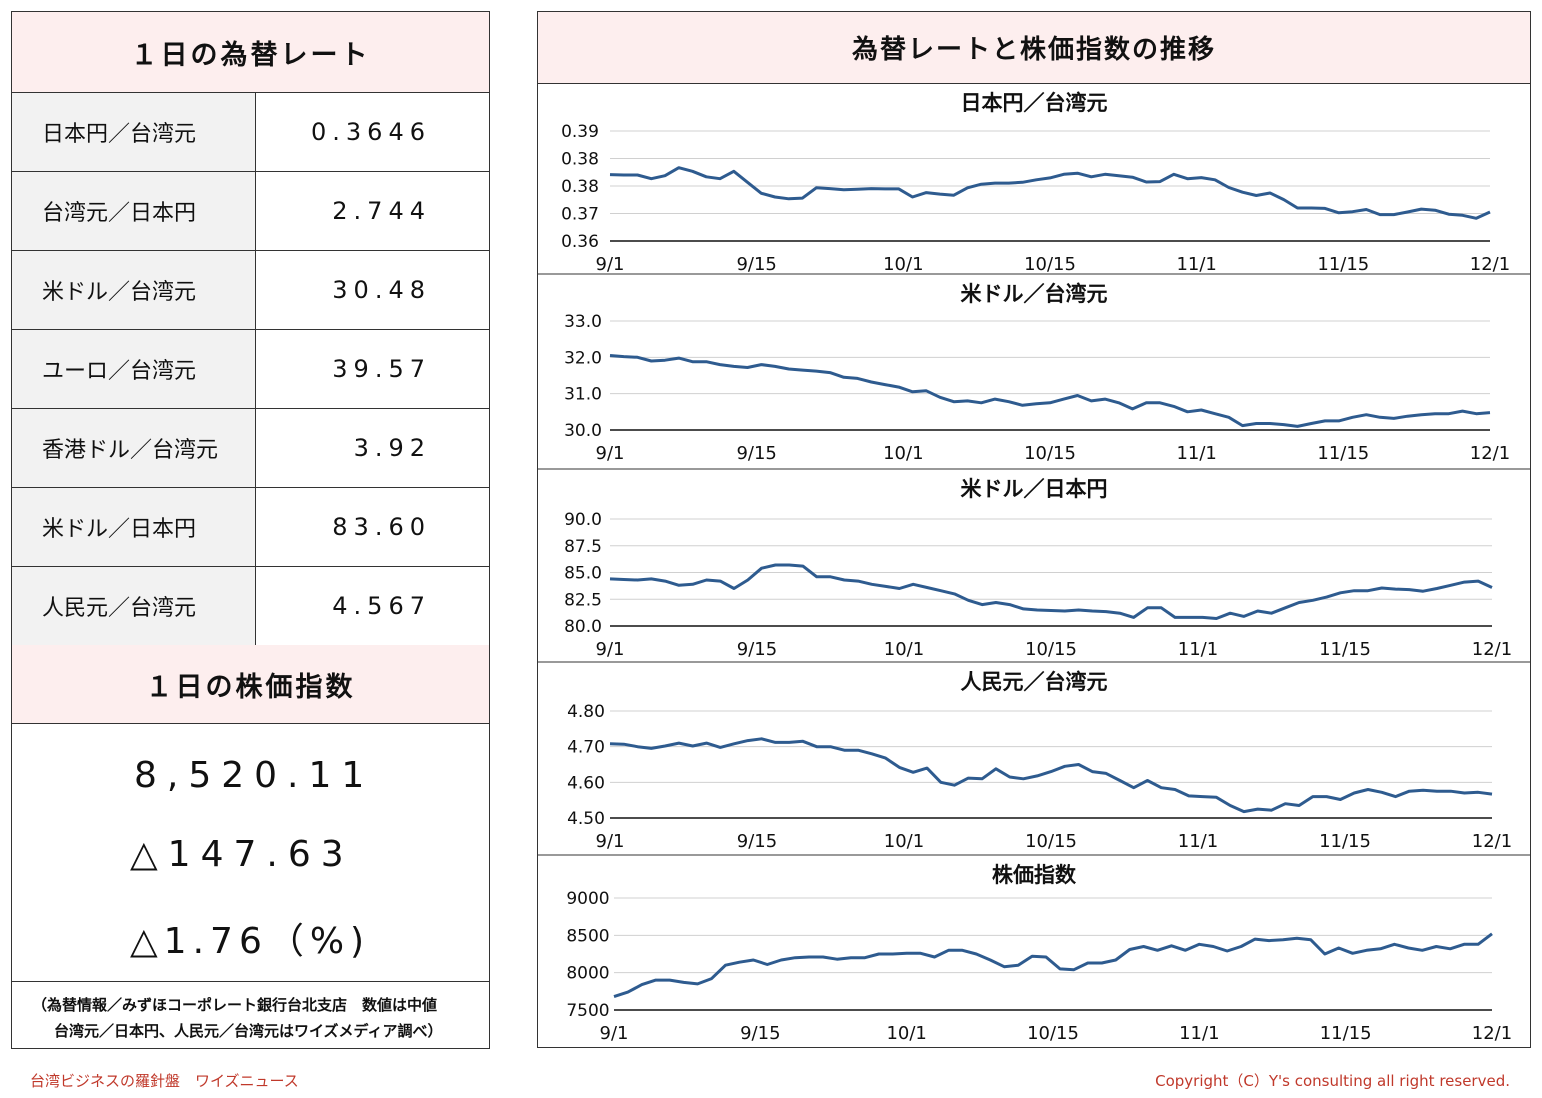  What do you see at coordinates (248, 1031) in the screenshot?
I see `source-note-line2: 台湾元／日本円、人民元／台湾元はワイズメディア調べ）` at bounding box center [248, 1031].